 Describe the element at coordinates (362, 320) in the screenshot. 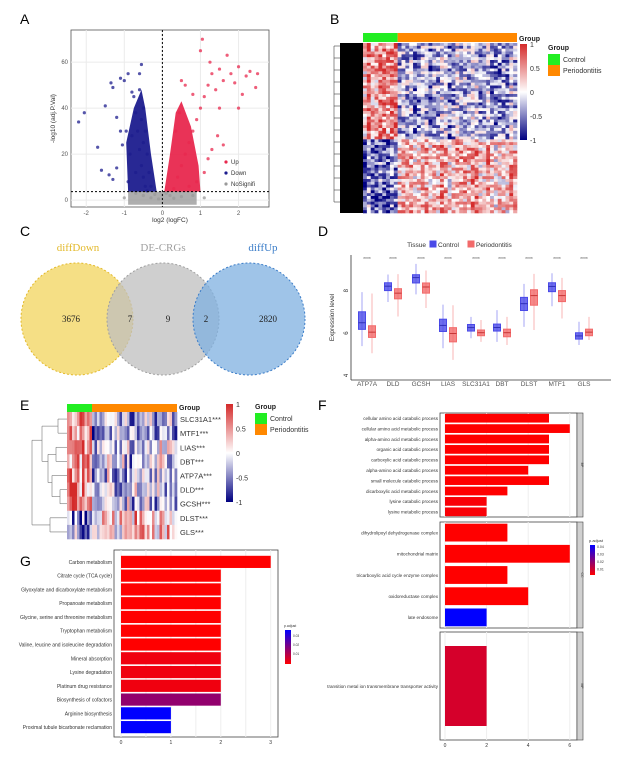

I see `box-control-atp7a` at that location.